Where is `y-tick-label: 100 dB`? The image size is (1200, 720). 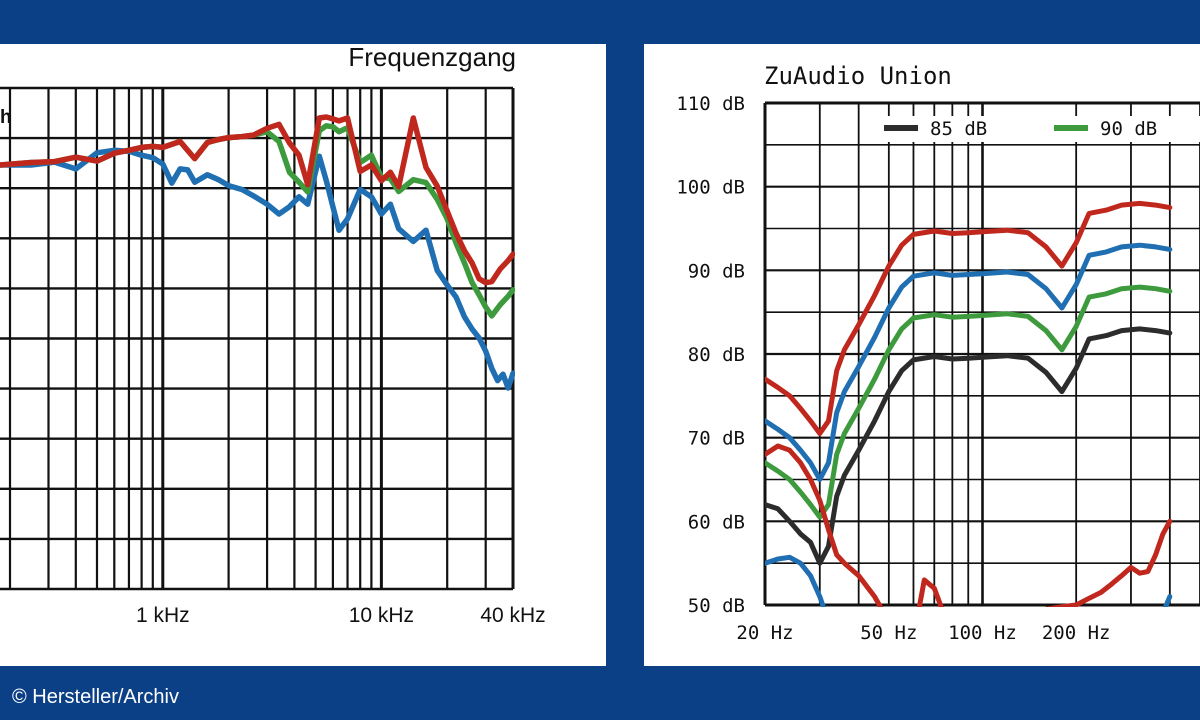
y-tick-label: 100 dB is located at coordinates (710, 188).